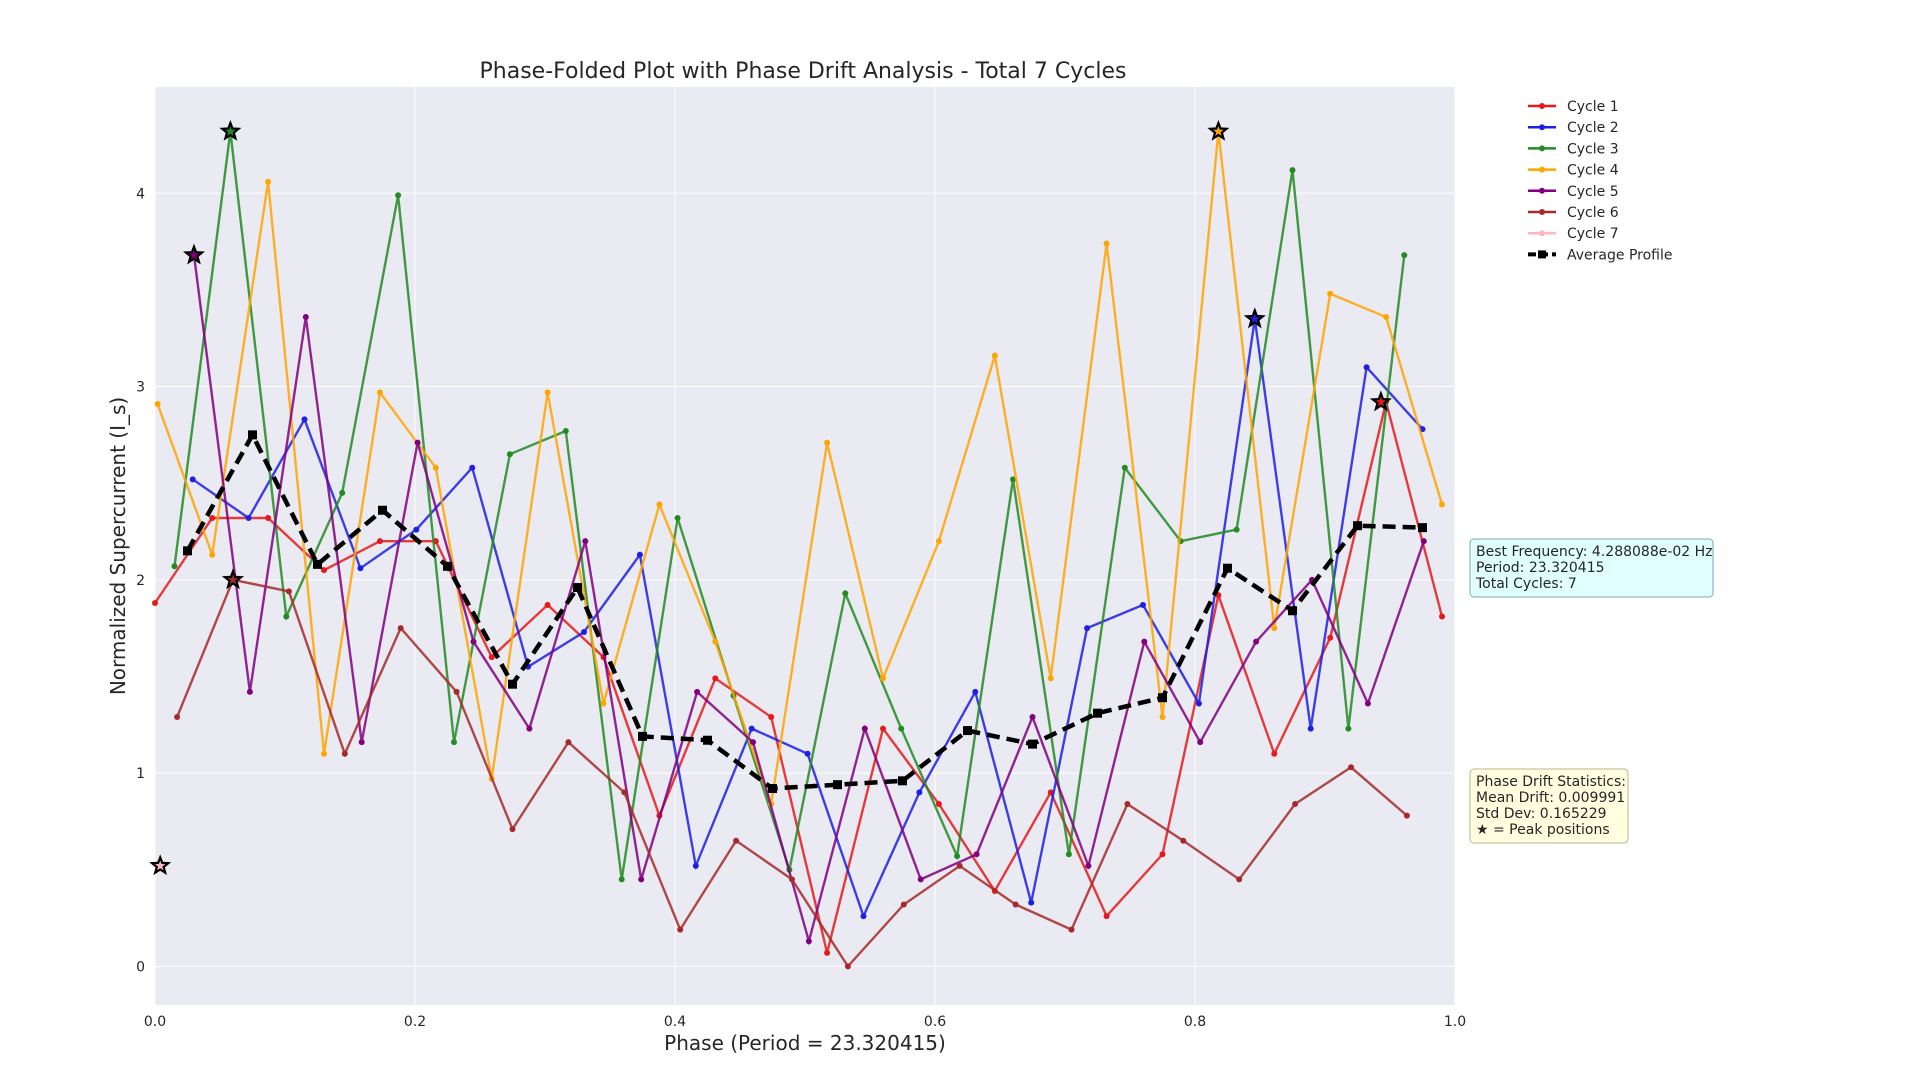  I want to click on legend-entry: Cycle 3, so click(1573, 149).